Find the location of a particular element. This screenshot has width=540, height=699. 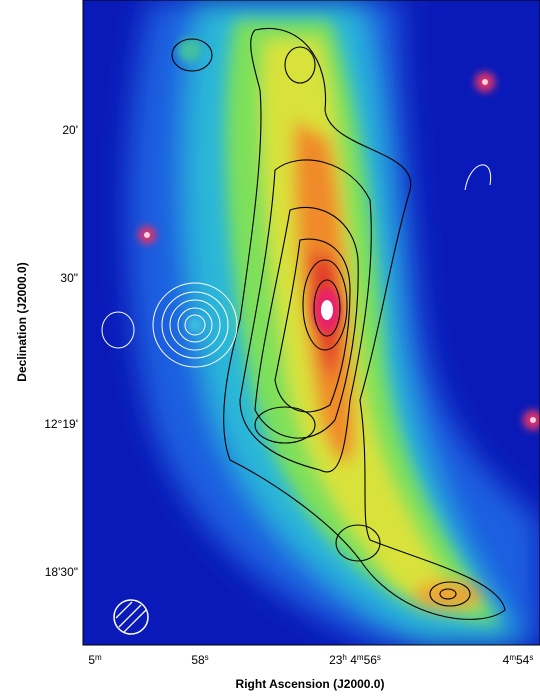

tick-label-part: 58 is located at coordinates (198, 660).